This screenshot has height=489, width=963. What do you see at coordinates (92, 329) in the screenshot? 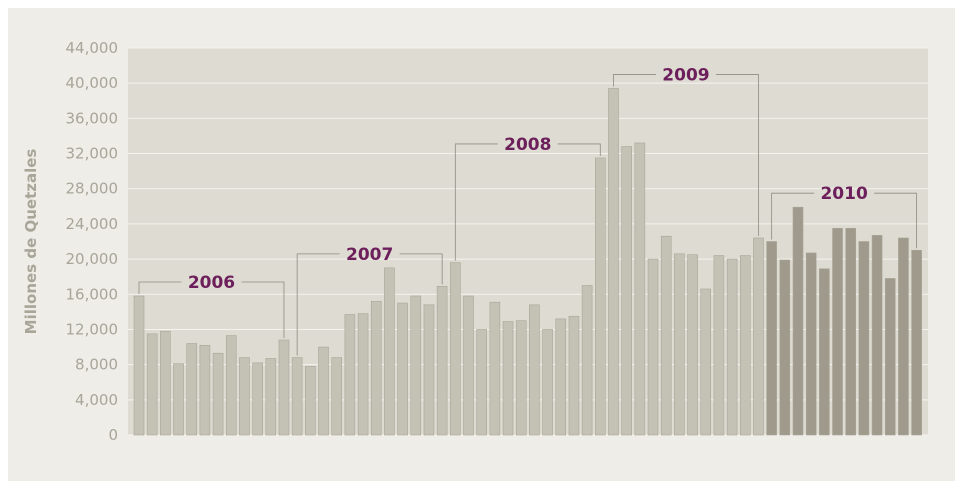
I see `y-tick-label: 12,000` at bounding box center [92, 329].